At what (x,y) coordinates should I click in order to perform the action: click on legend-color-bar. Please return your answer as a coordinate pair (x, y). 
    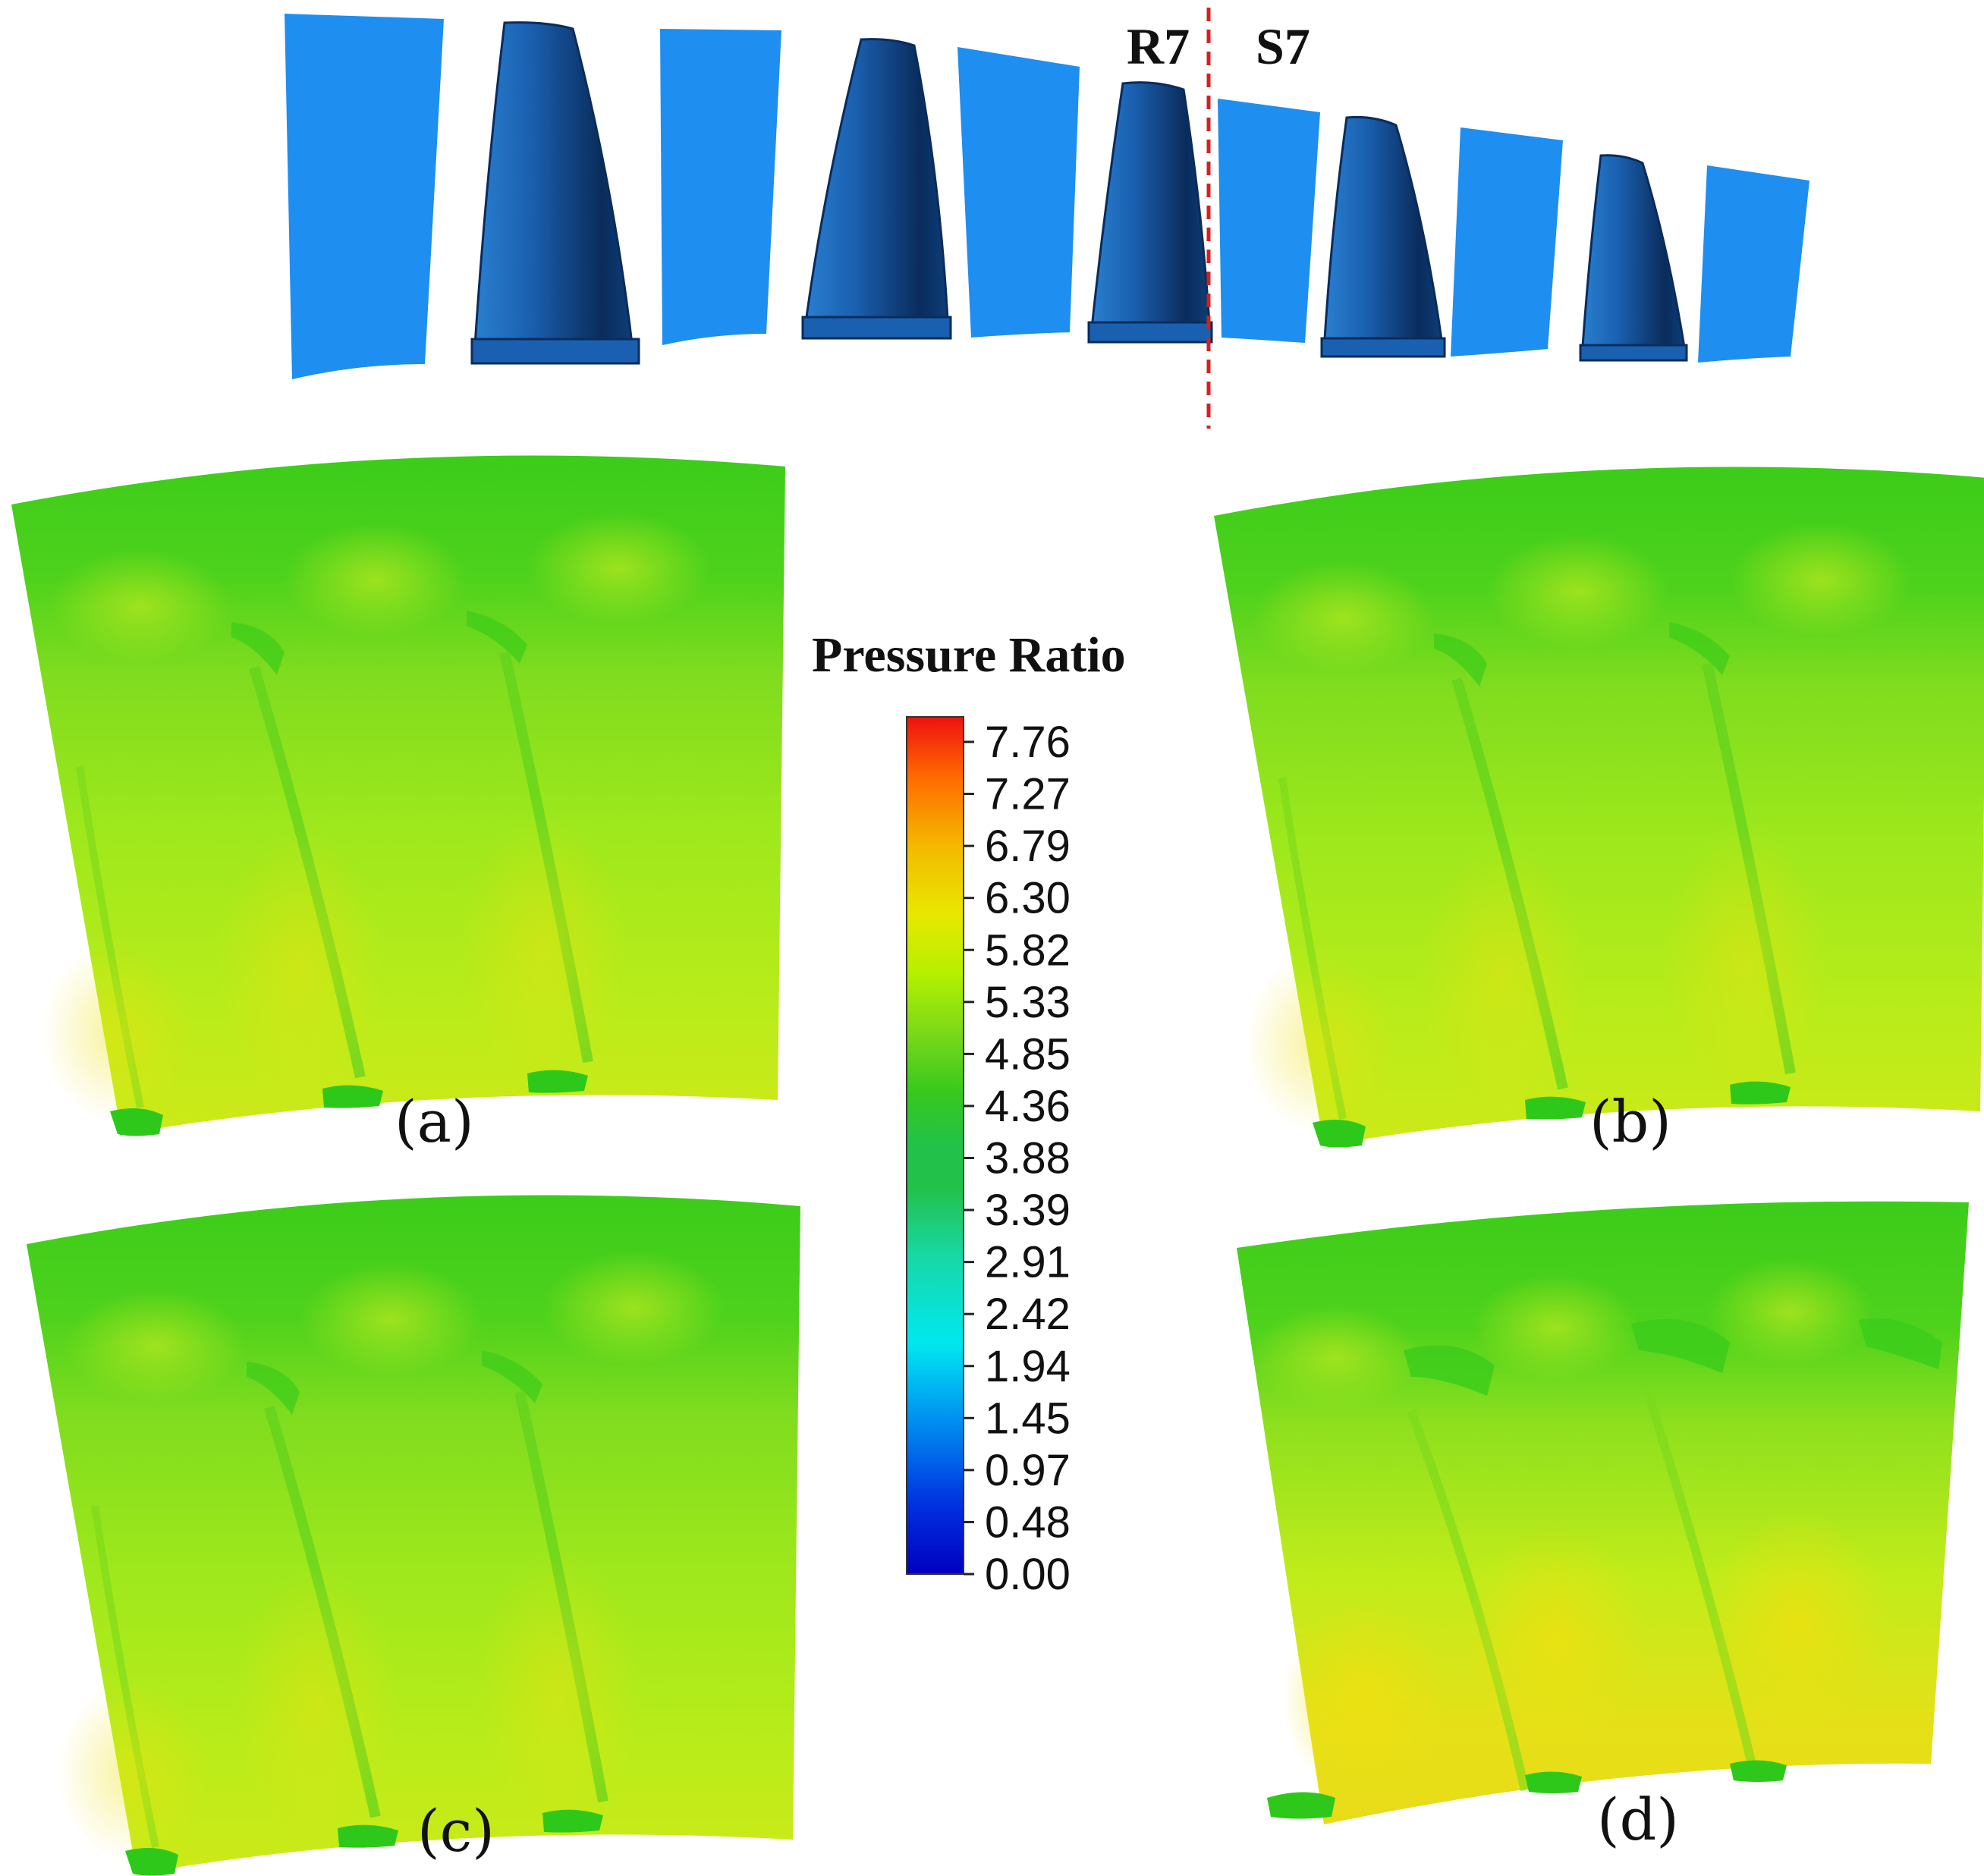
    Looking at the image, I should click on (935, 1145).